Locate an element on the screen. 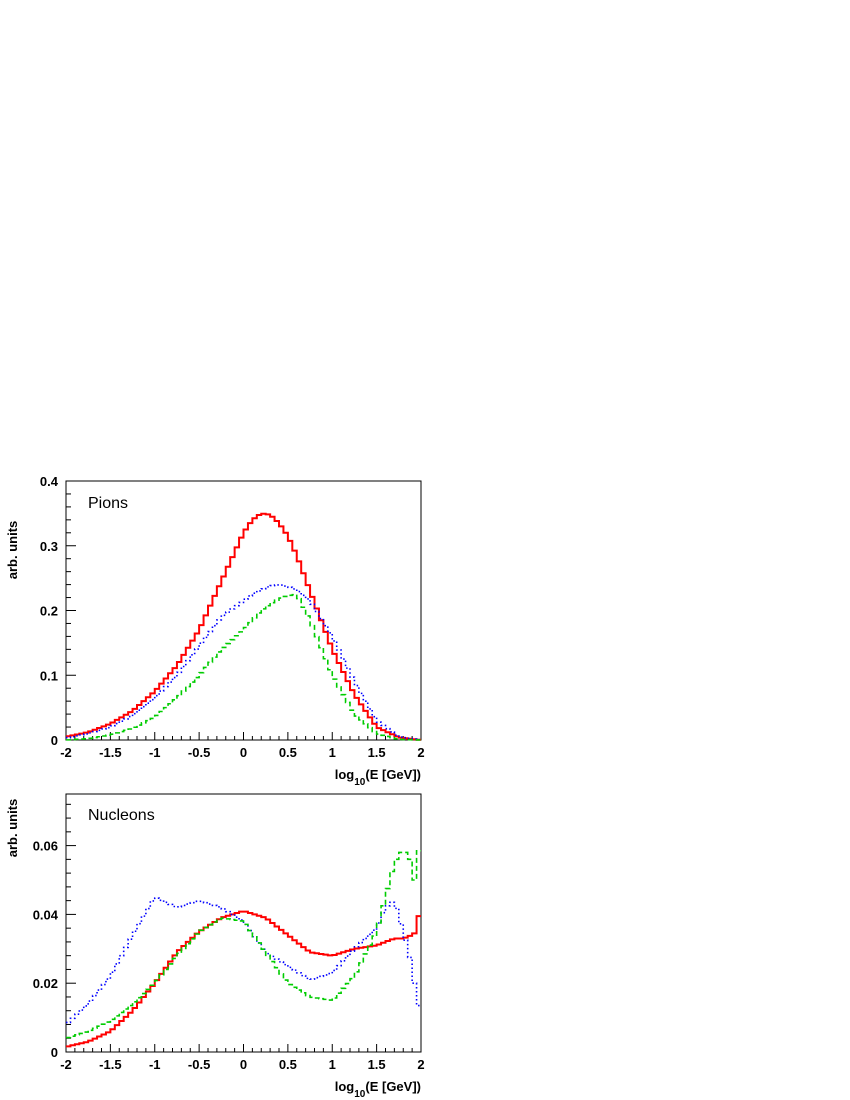 This screenshot has height=1100, width=850. pions-y-axis-title: arb. units is located at coordinates (12, 550).